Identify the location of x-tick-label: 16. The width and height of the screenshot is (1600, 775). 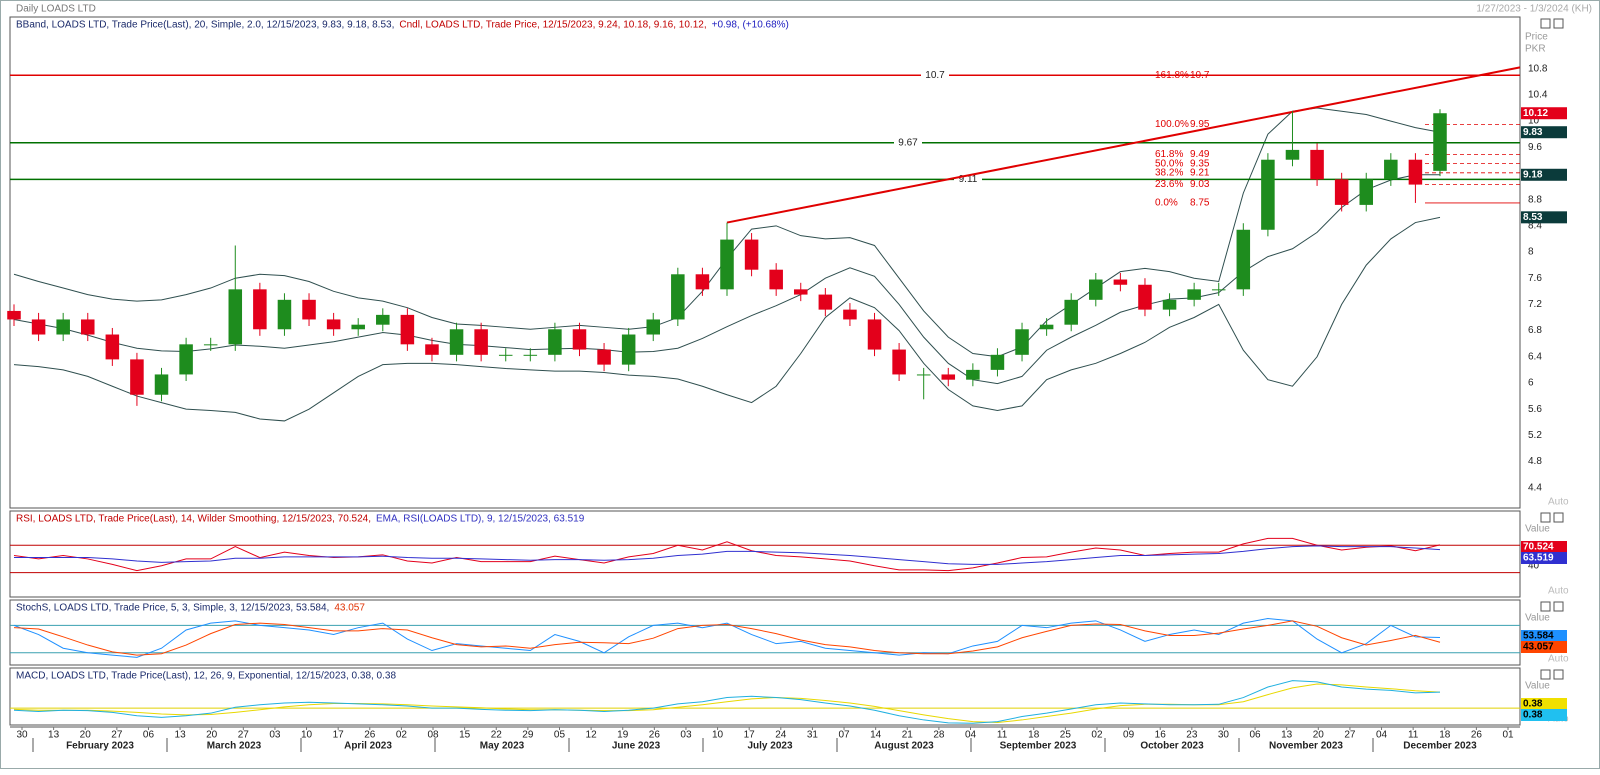
(1161, 735).